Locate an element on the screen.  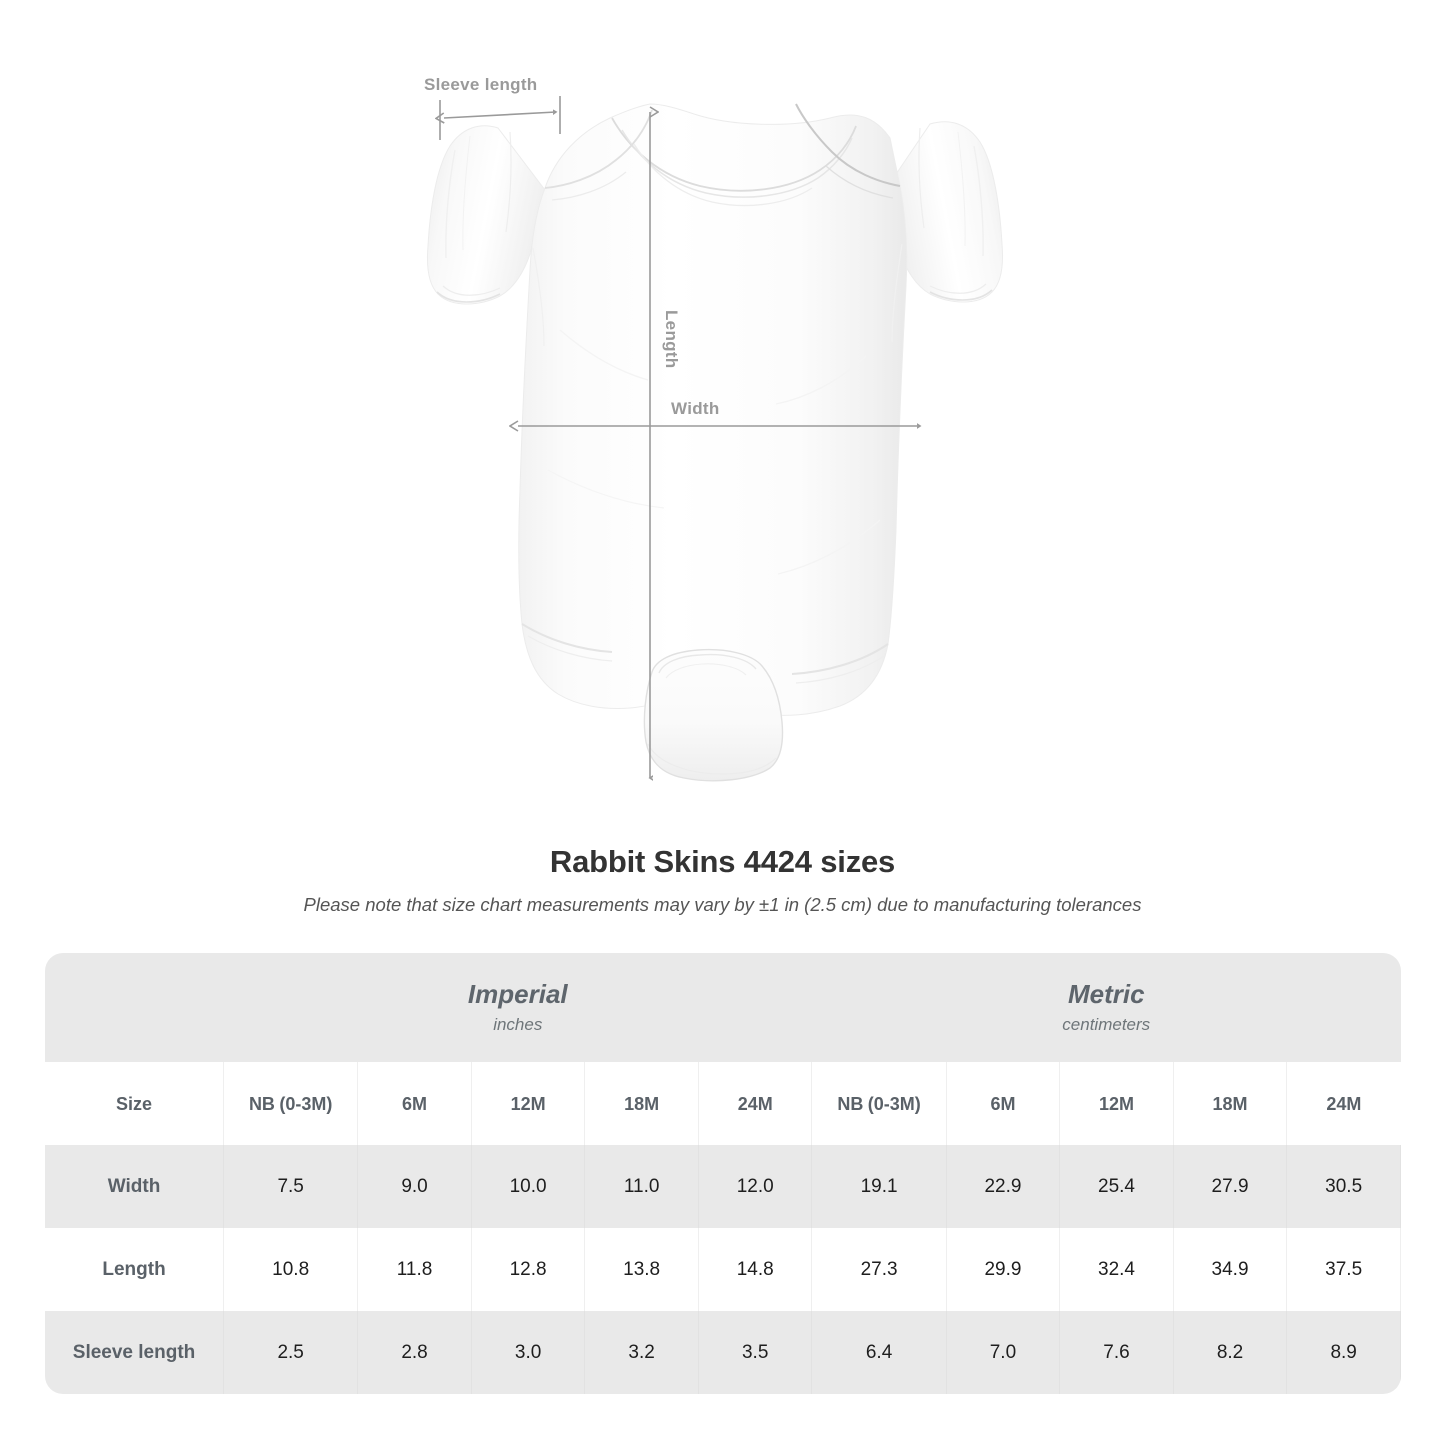
unit-group-metric-sub: centimeters is located at coordinates (1106, 1024).